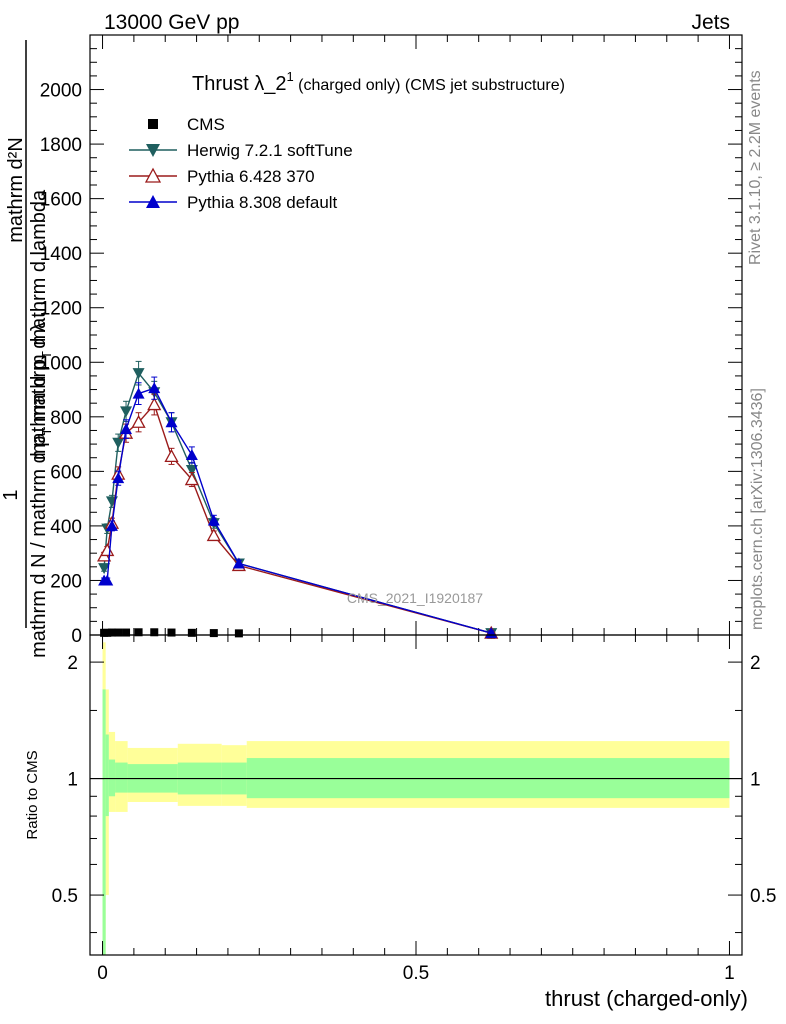 This screenshot has height=1024, width=786. Describe the element at coordinates (61, 145) in the screenshot. I see `main-ytick-label: 1800` at that location.